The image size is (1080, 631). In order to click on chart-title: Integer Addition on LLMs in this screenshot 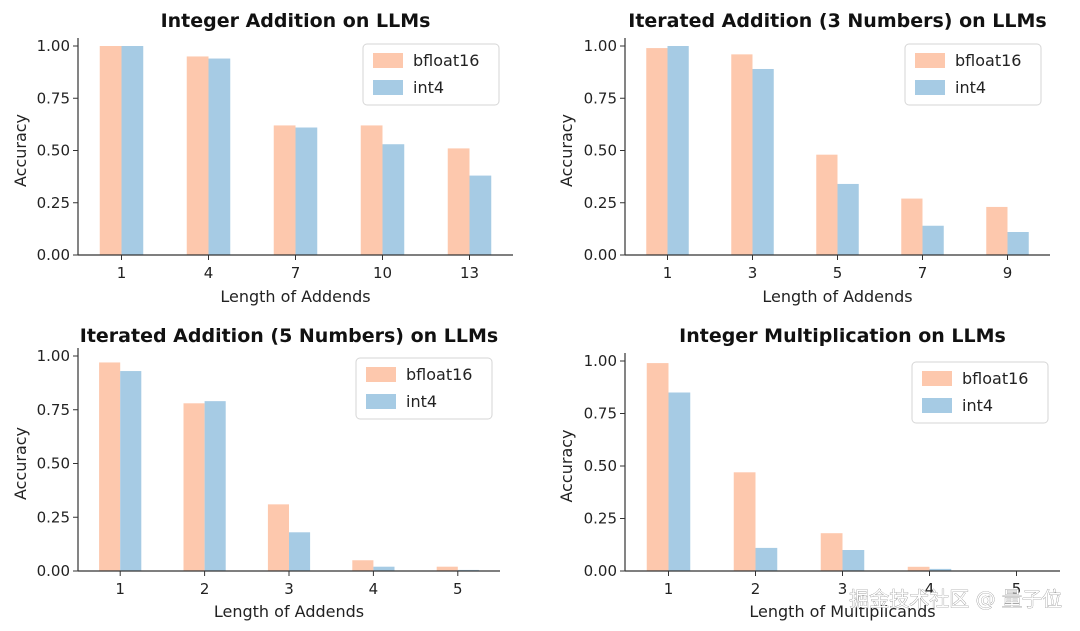, I will do `click(296, 21)`.